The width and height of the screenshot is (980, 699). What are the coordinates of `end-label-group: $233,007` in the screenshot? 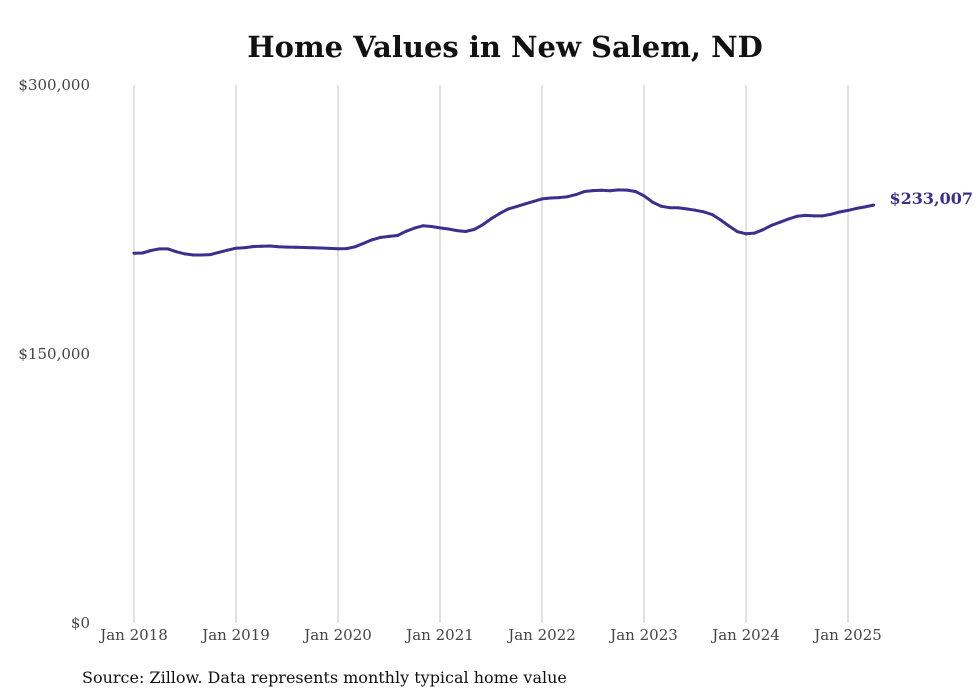 It's located at (932, 198).